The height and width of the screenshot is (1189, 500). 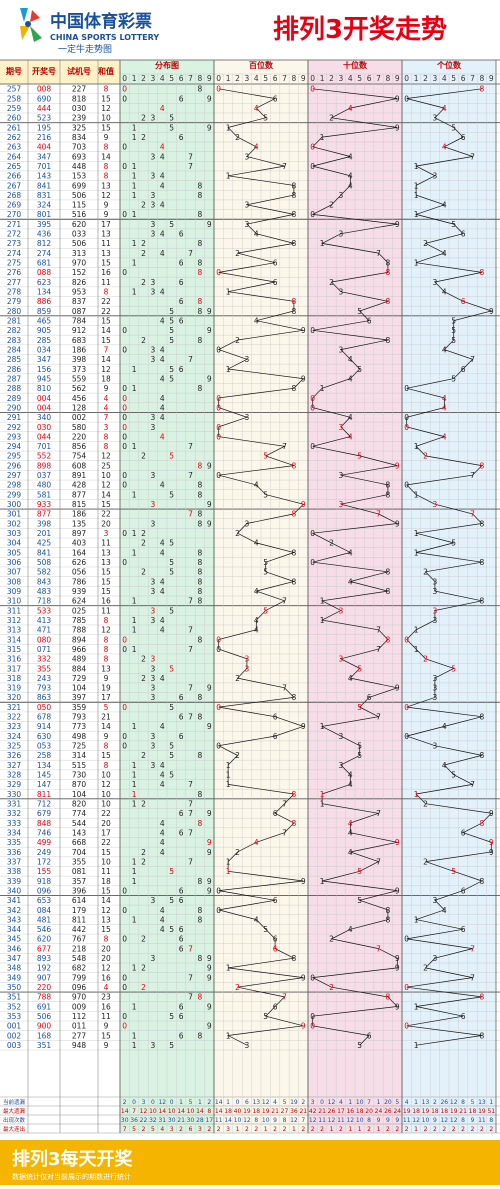 What do you see at coordinates (256, 1111) in the screenshot?
I see `stat-value: 18` at bounding box center [256, 1111].